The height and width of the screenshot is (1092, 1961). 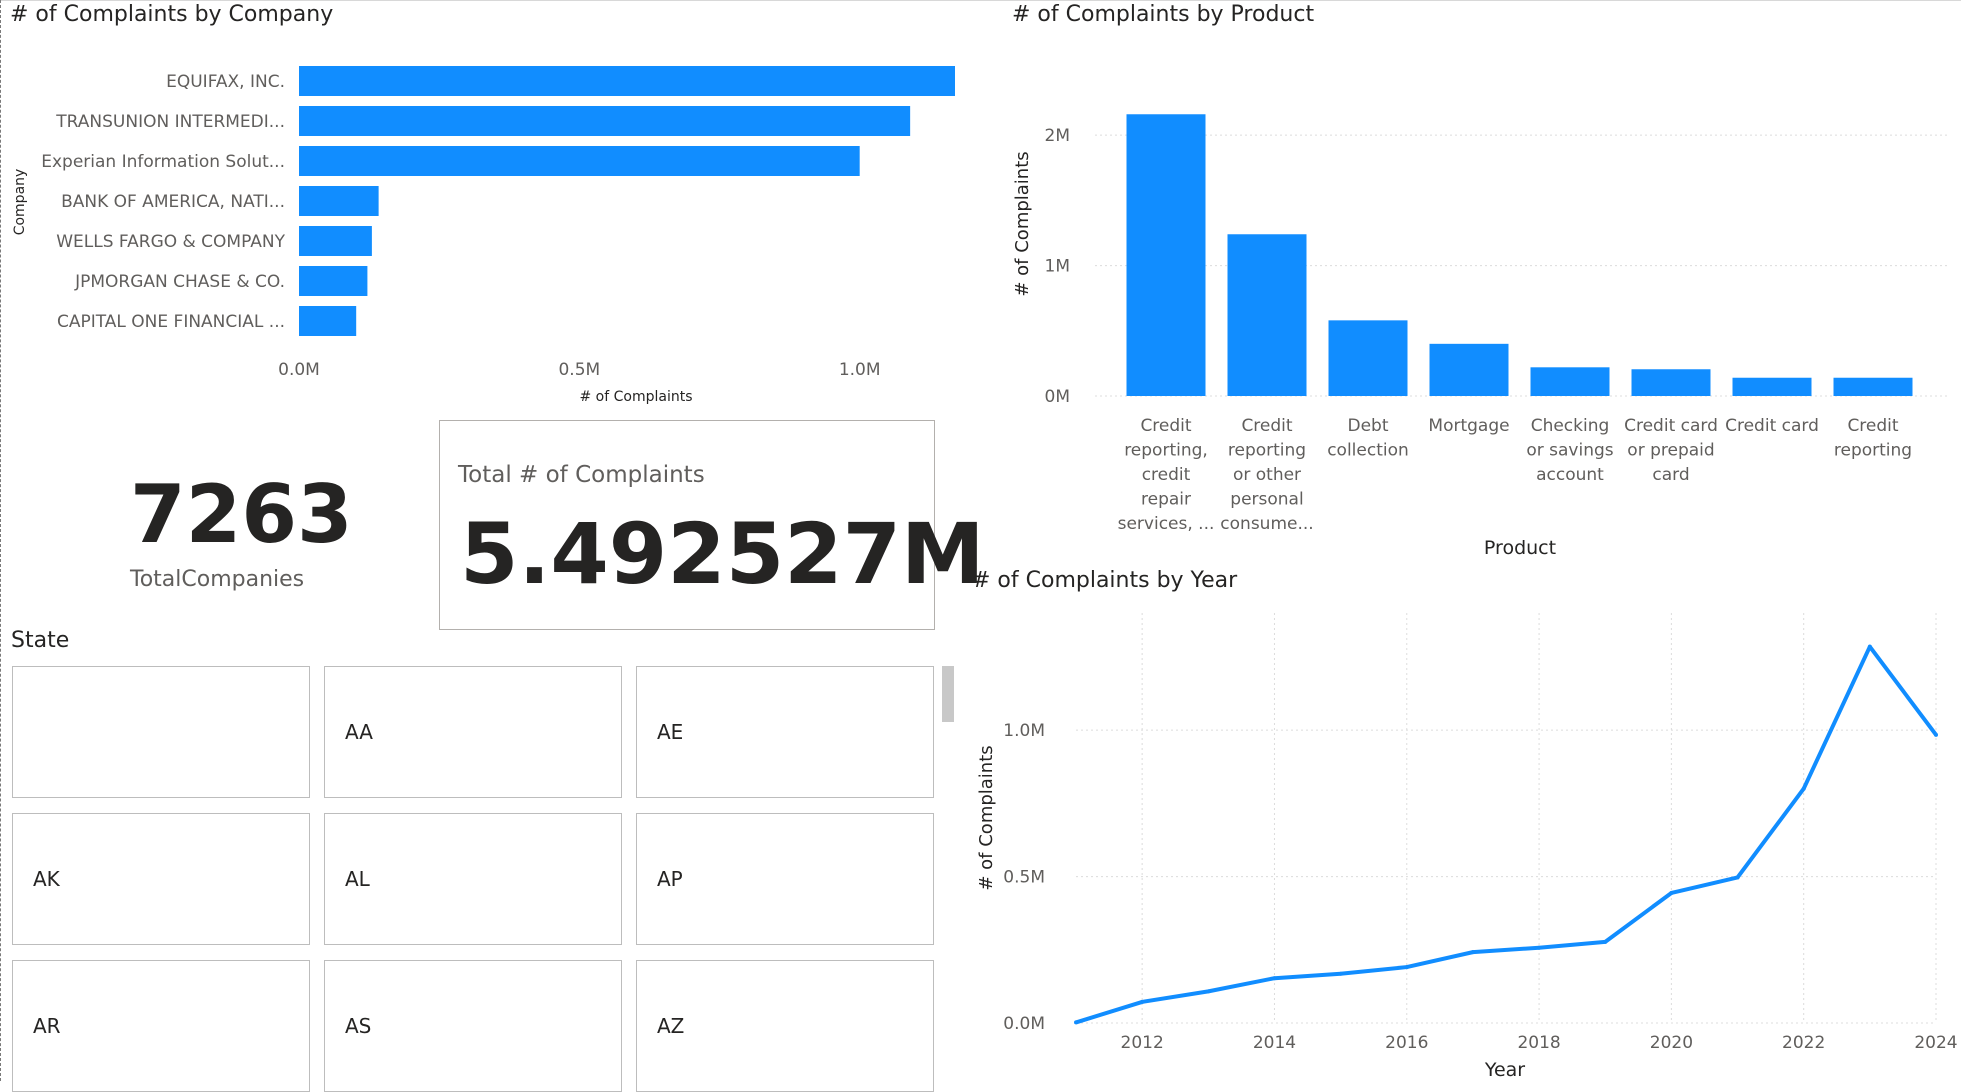 What do you see at coordinates (161, 732) in the screenshot?
I see `state-tile-blank` at bounding box center [161, 732].